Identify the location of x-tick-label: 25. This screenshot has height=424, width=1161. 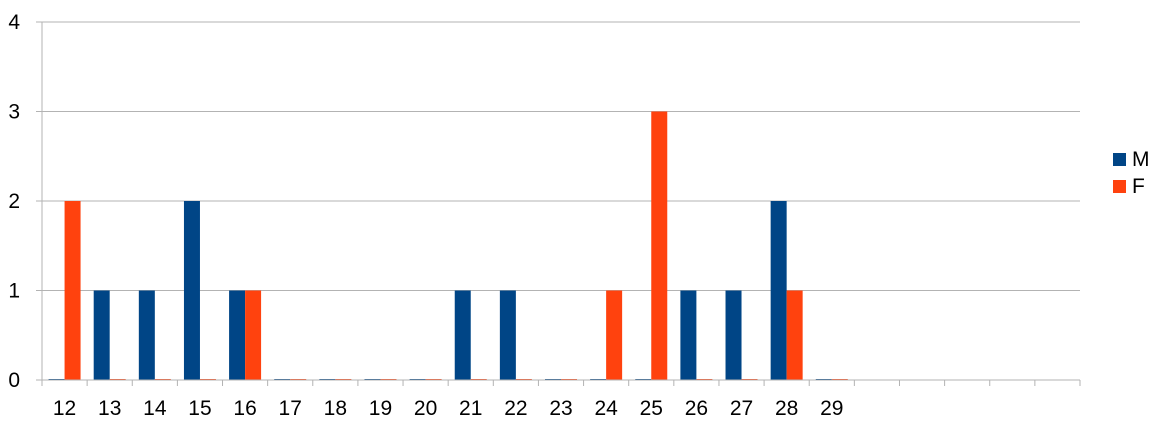
(651, 408).